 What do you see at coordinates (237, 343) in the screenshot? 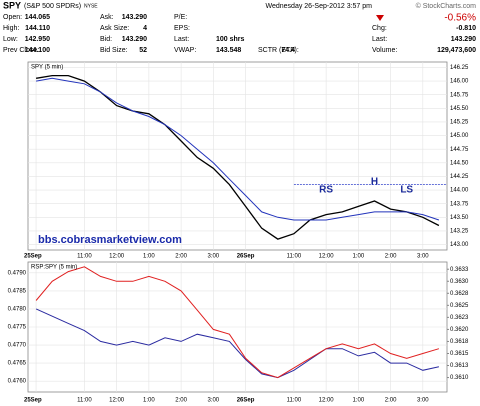
I see `series-line` at bounding box center [237, 343].